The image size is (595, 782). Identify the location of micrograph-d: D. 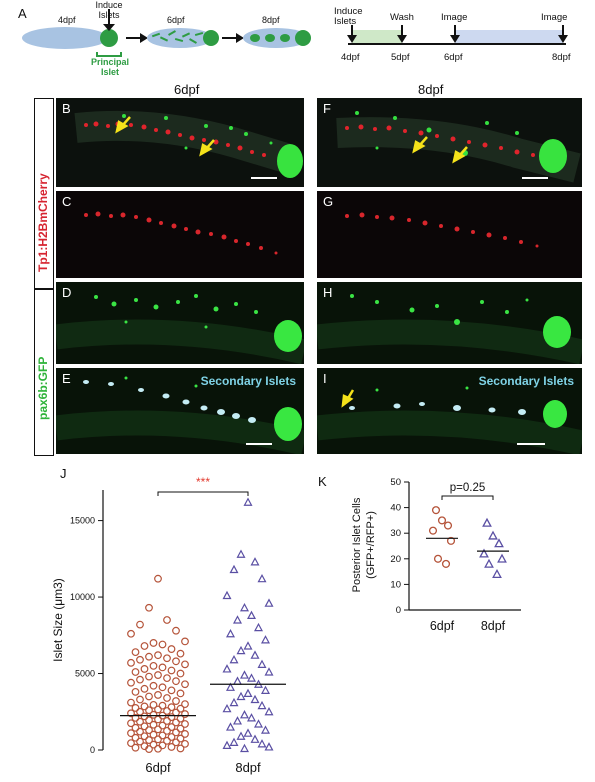
(180, 323).